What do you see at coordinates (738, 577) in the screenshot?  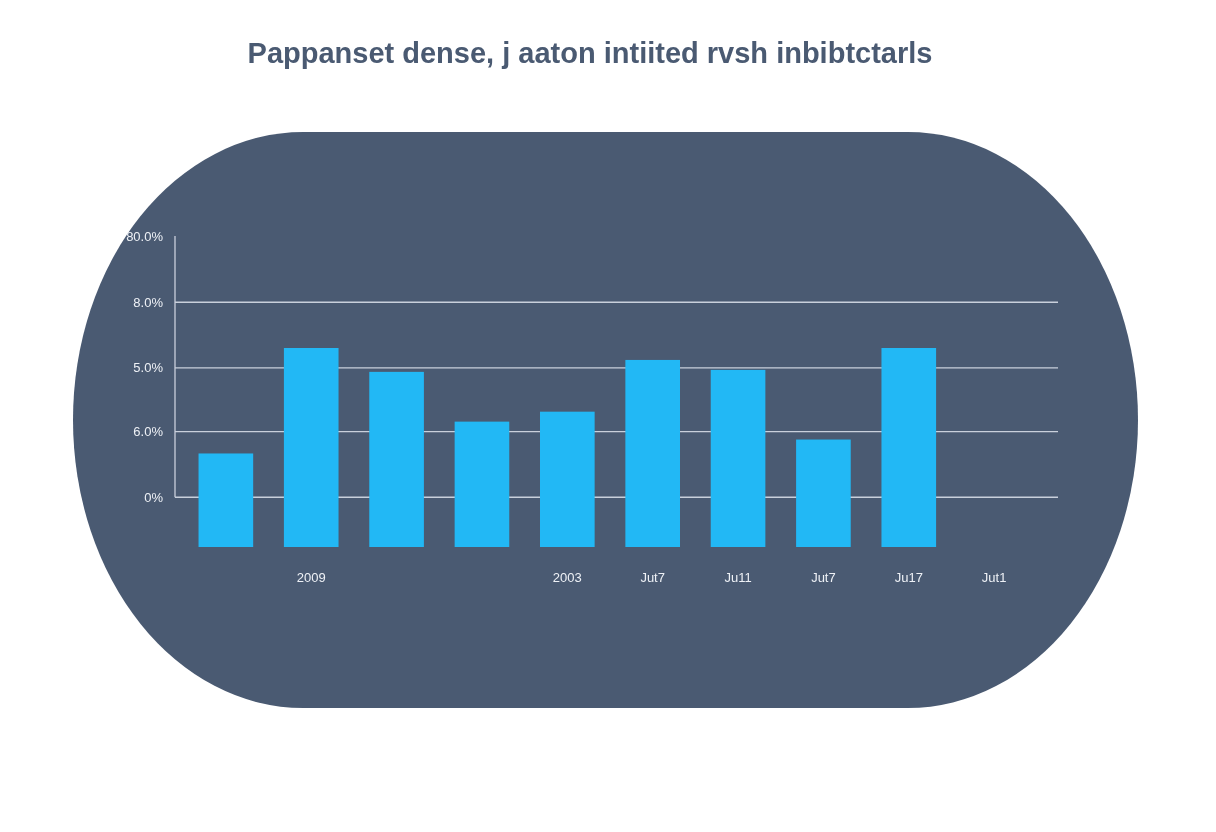 I see `x-tick-label: Ju11` at bounding box center [738, 577].